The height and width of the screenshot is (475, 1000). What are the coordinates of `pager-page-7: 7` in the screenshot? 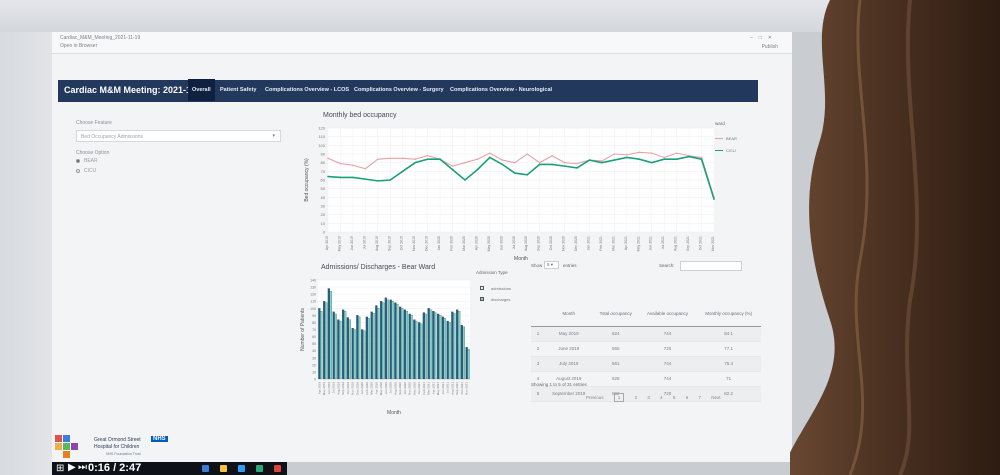 It's located at (699, 397).